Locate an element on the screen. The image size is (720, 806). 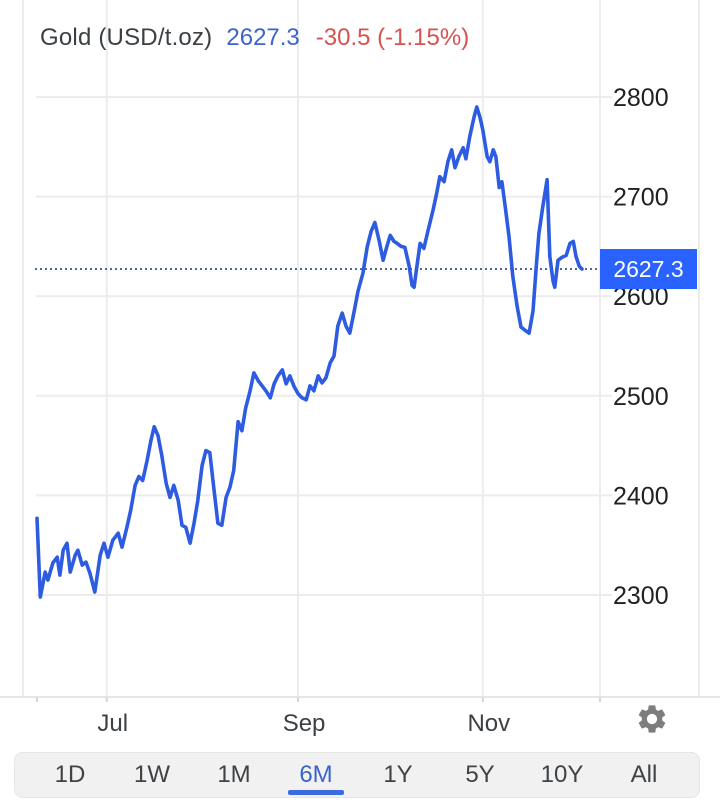
y-axis-tick-label: 2700 is located at coordinates (641, 198).